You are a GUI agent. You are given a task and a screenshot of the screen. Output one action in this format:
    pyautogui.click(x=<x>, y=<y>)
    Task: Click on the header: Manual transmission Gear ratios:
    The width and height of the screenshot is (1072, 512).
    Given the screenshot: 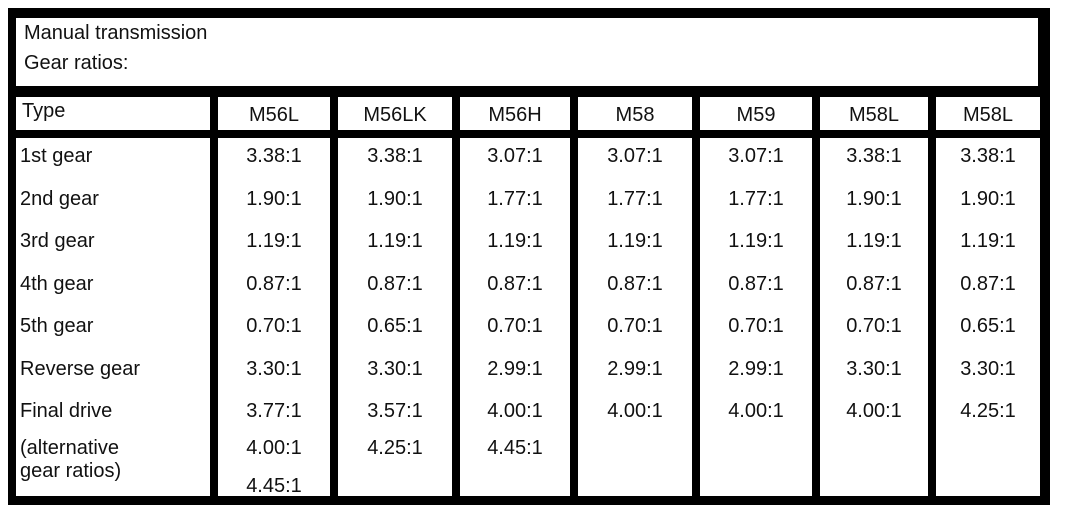 What is the action you would take?
    pyautogui.click(x=527, y=52)
    